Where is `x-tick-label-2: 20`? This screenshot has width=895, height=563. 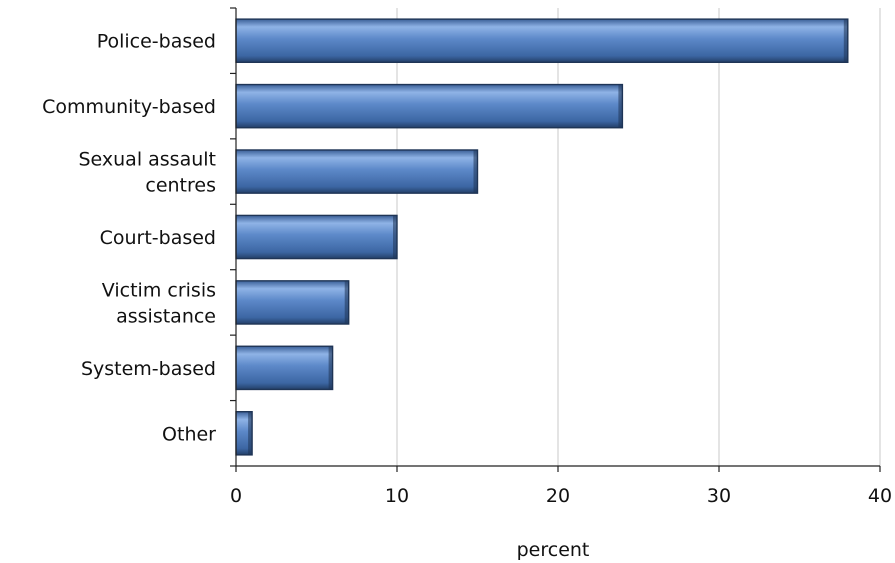
x-tick-label-2: 20 is located at coordinates (558, 496).